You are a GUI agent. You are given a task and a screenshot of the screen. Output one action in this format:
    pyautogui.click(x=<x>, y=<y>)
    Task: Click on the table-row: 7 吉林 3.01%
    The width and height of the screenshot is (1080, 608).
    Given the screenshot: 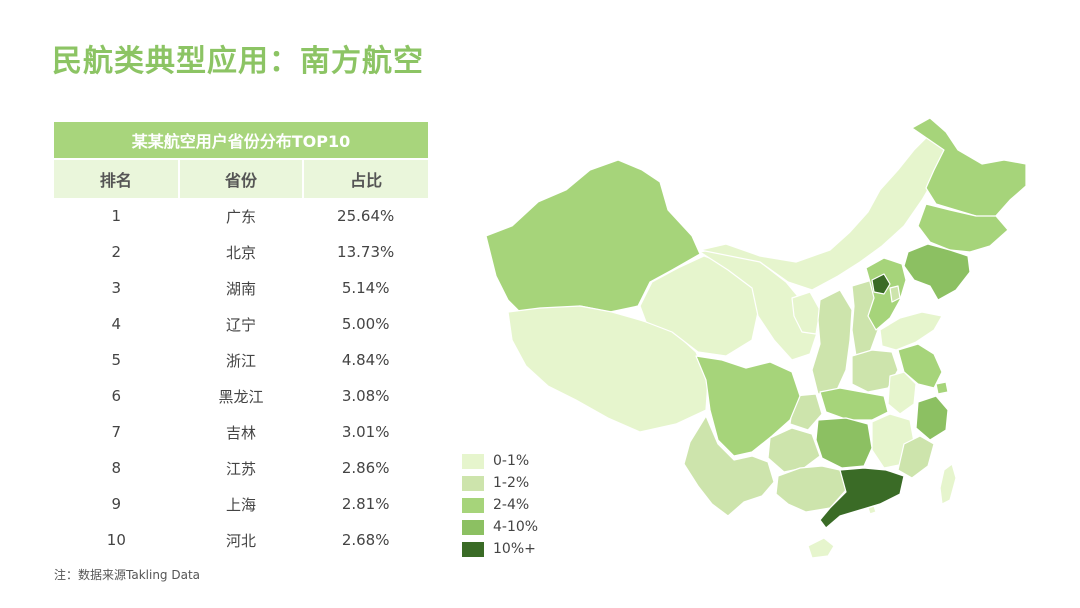 What is the action you would take?
    pyautogui.click(x=241, y=432)
    